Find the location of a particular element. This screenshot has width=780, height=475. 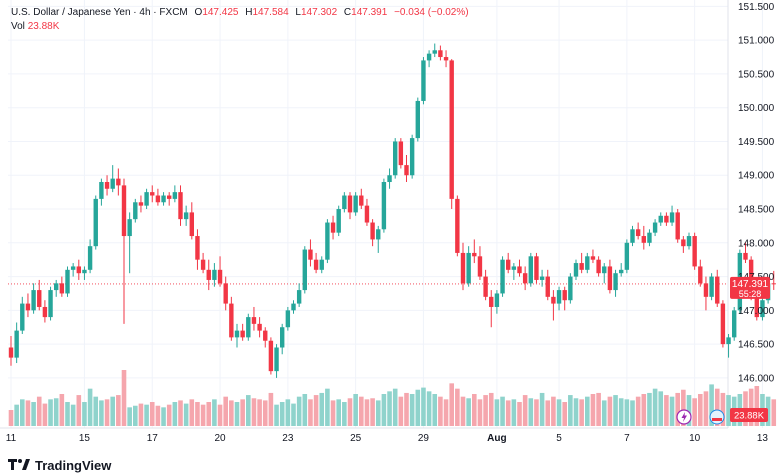

price-tick-label: 146.500 is located at coordinates (756, 345).